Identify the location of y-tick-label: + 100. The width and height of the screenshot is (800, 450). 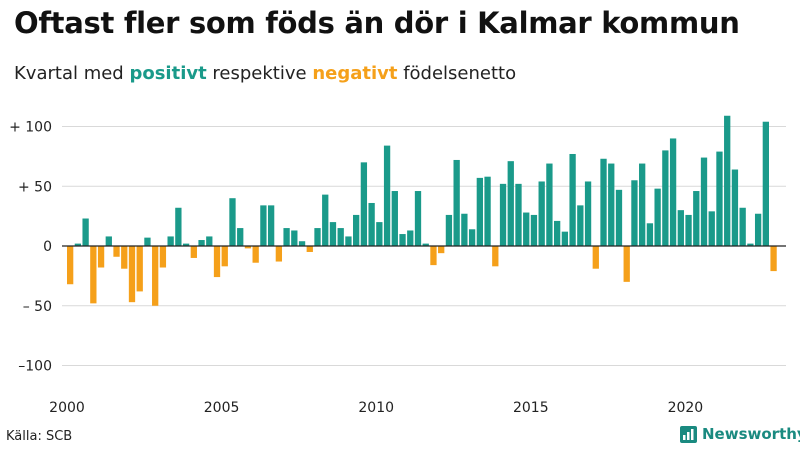
(30, 128).